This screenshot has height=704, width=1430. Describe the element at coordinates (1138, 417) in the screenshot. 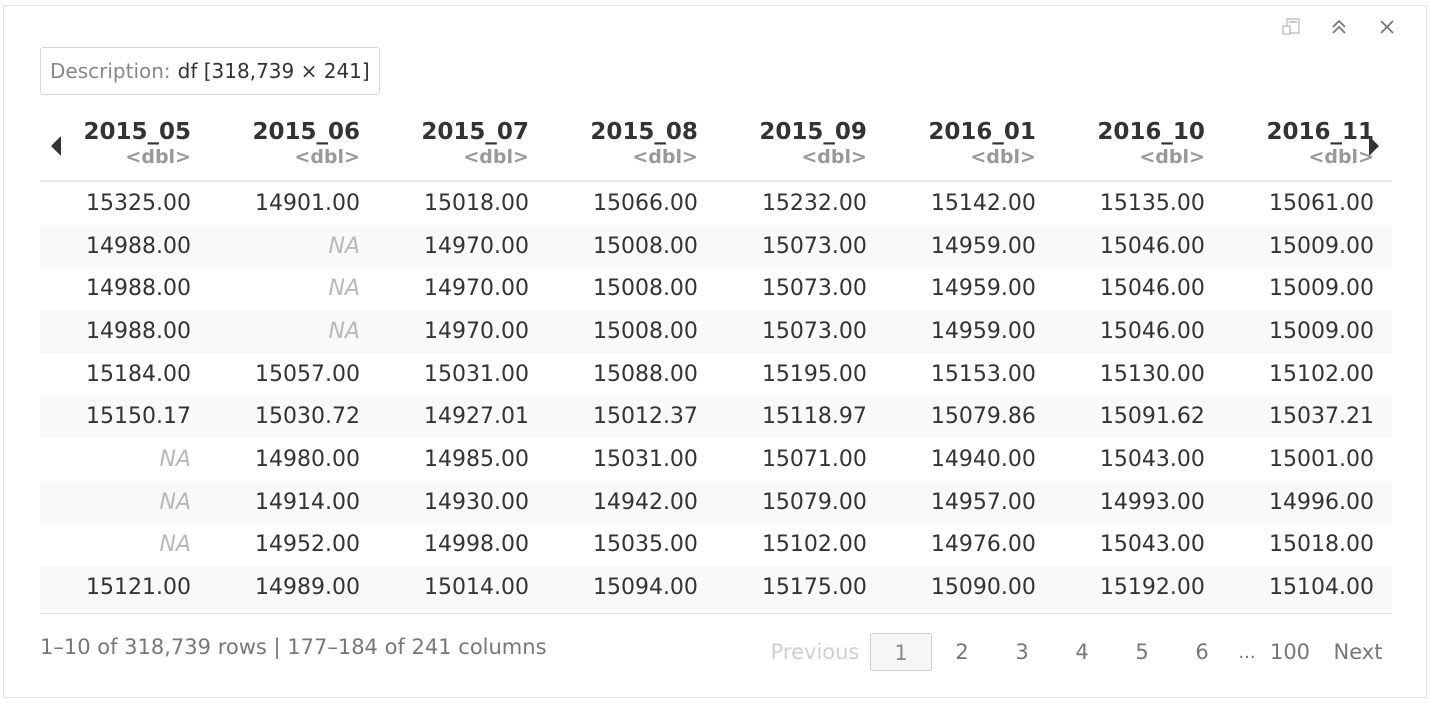

I see `table-cell: 15091.62` at that location.